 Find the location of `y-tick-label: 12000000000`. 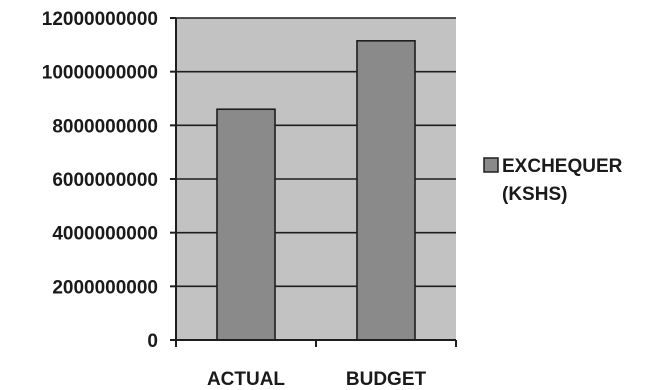

y-tick-label: 12000000000 is located at coordinates (100, 19).